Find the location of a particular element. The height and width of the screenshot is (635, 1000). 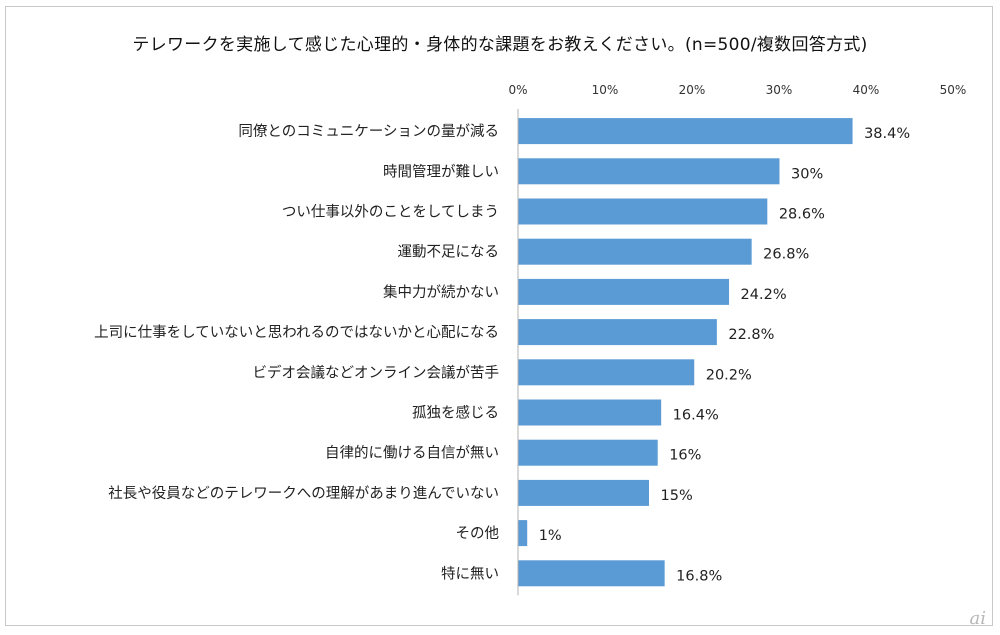

category-label: その他 is located at coordinates (478, 533).